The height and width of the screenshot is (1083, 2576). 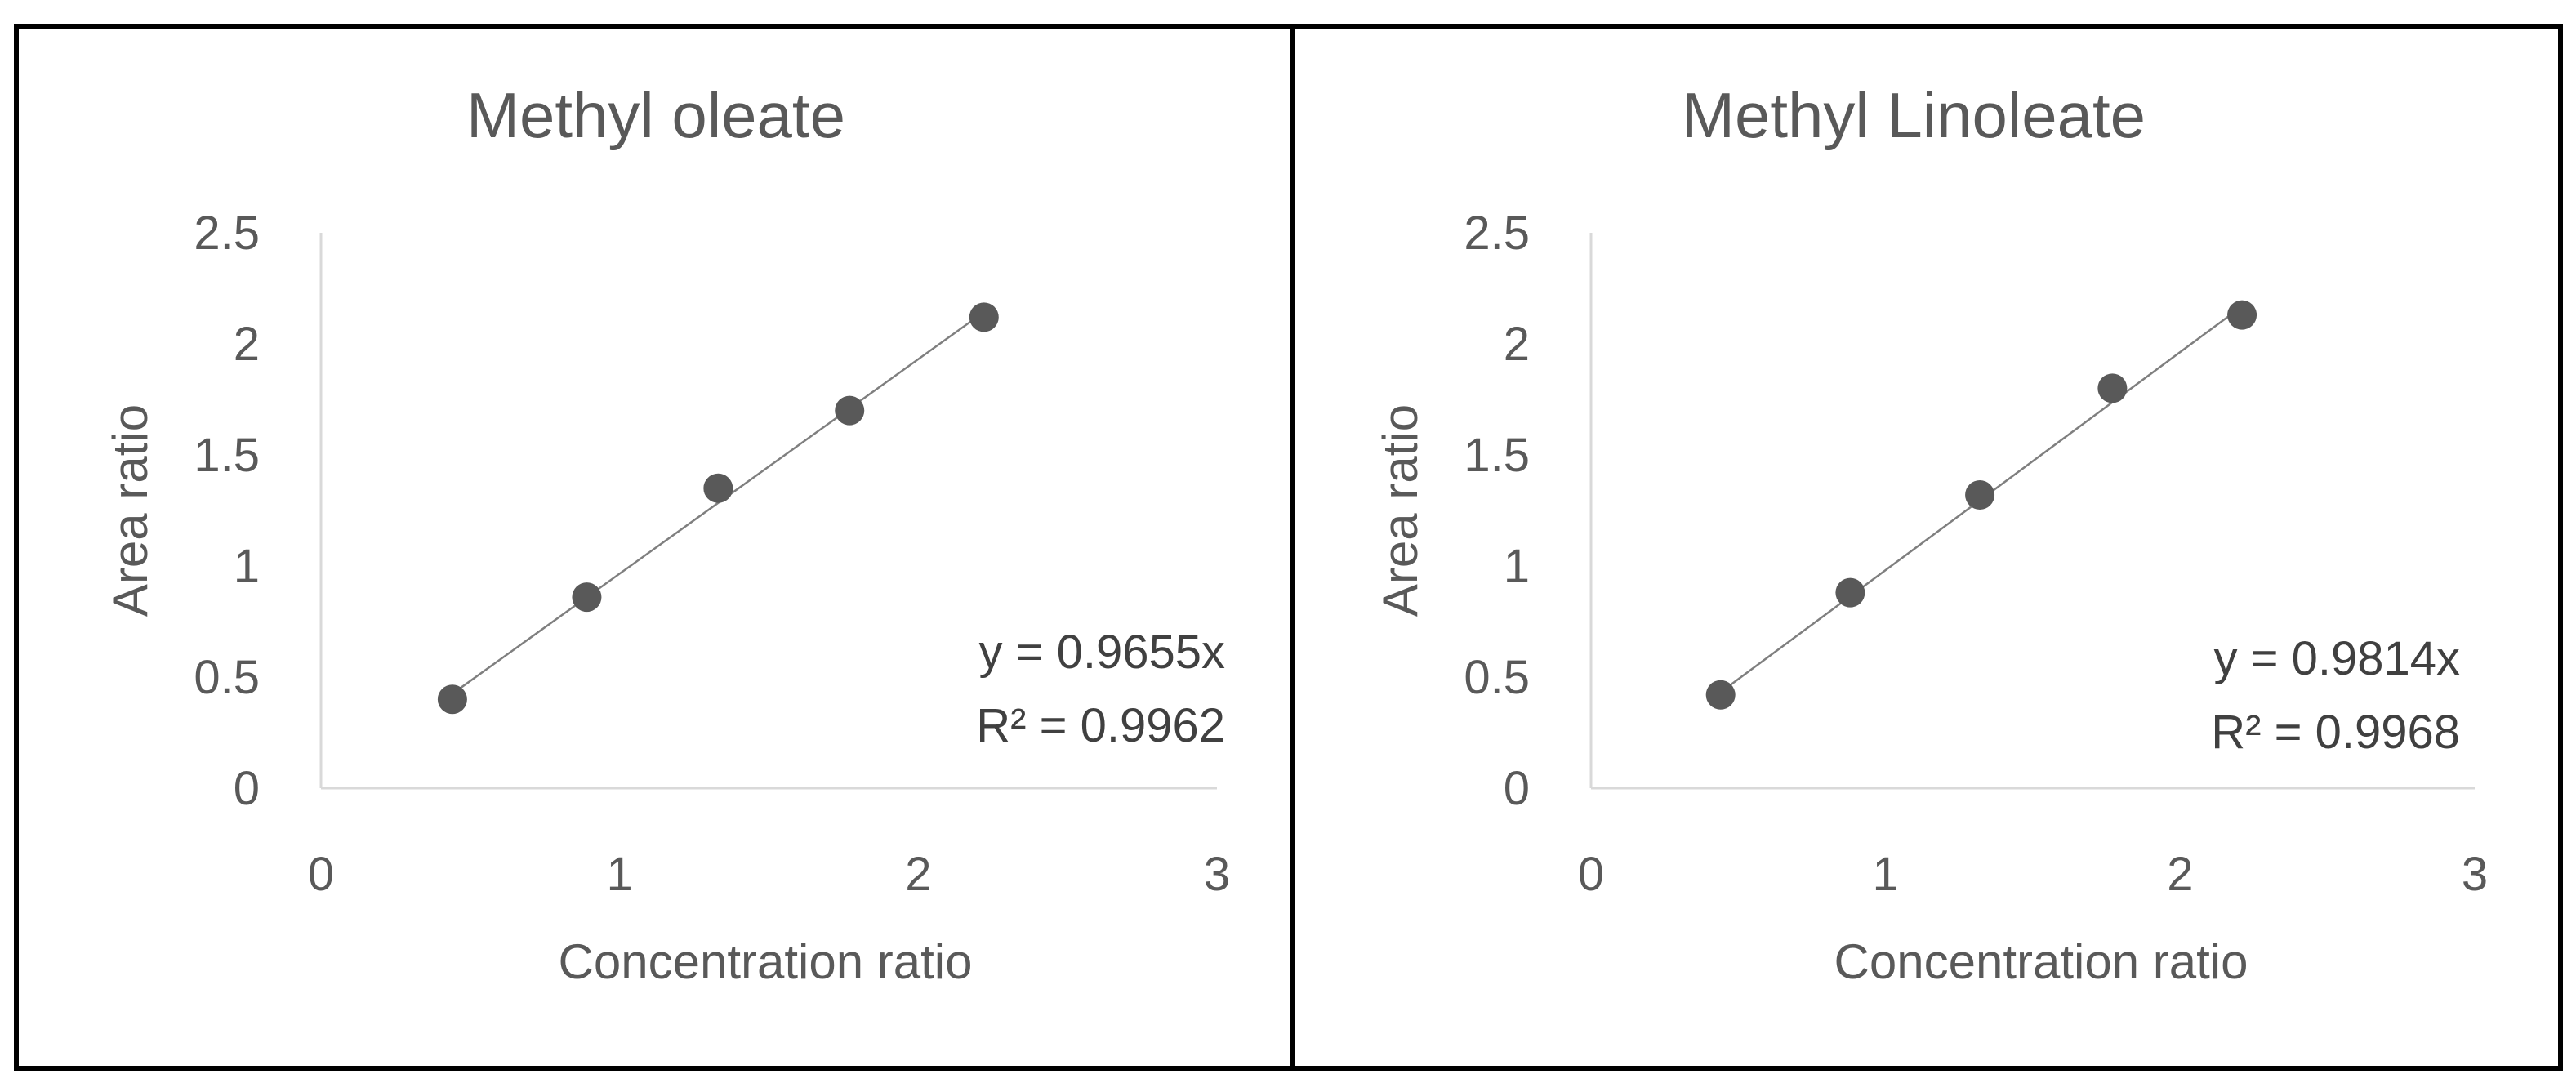 I want to click on trendline-r-squared: R² = 0.9968, so click(x=2335, y=732).